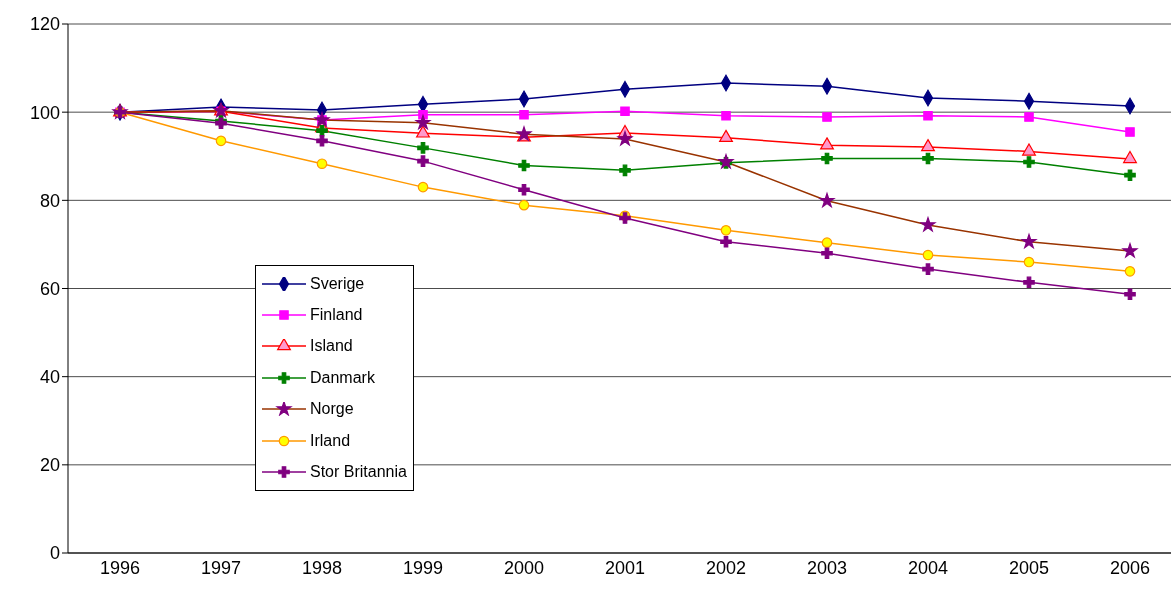  I want to click on y-tick-label: 0, so click(54, 553).